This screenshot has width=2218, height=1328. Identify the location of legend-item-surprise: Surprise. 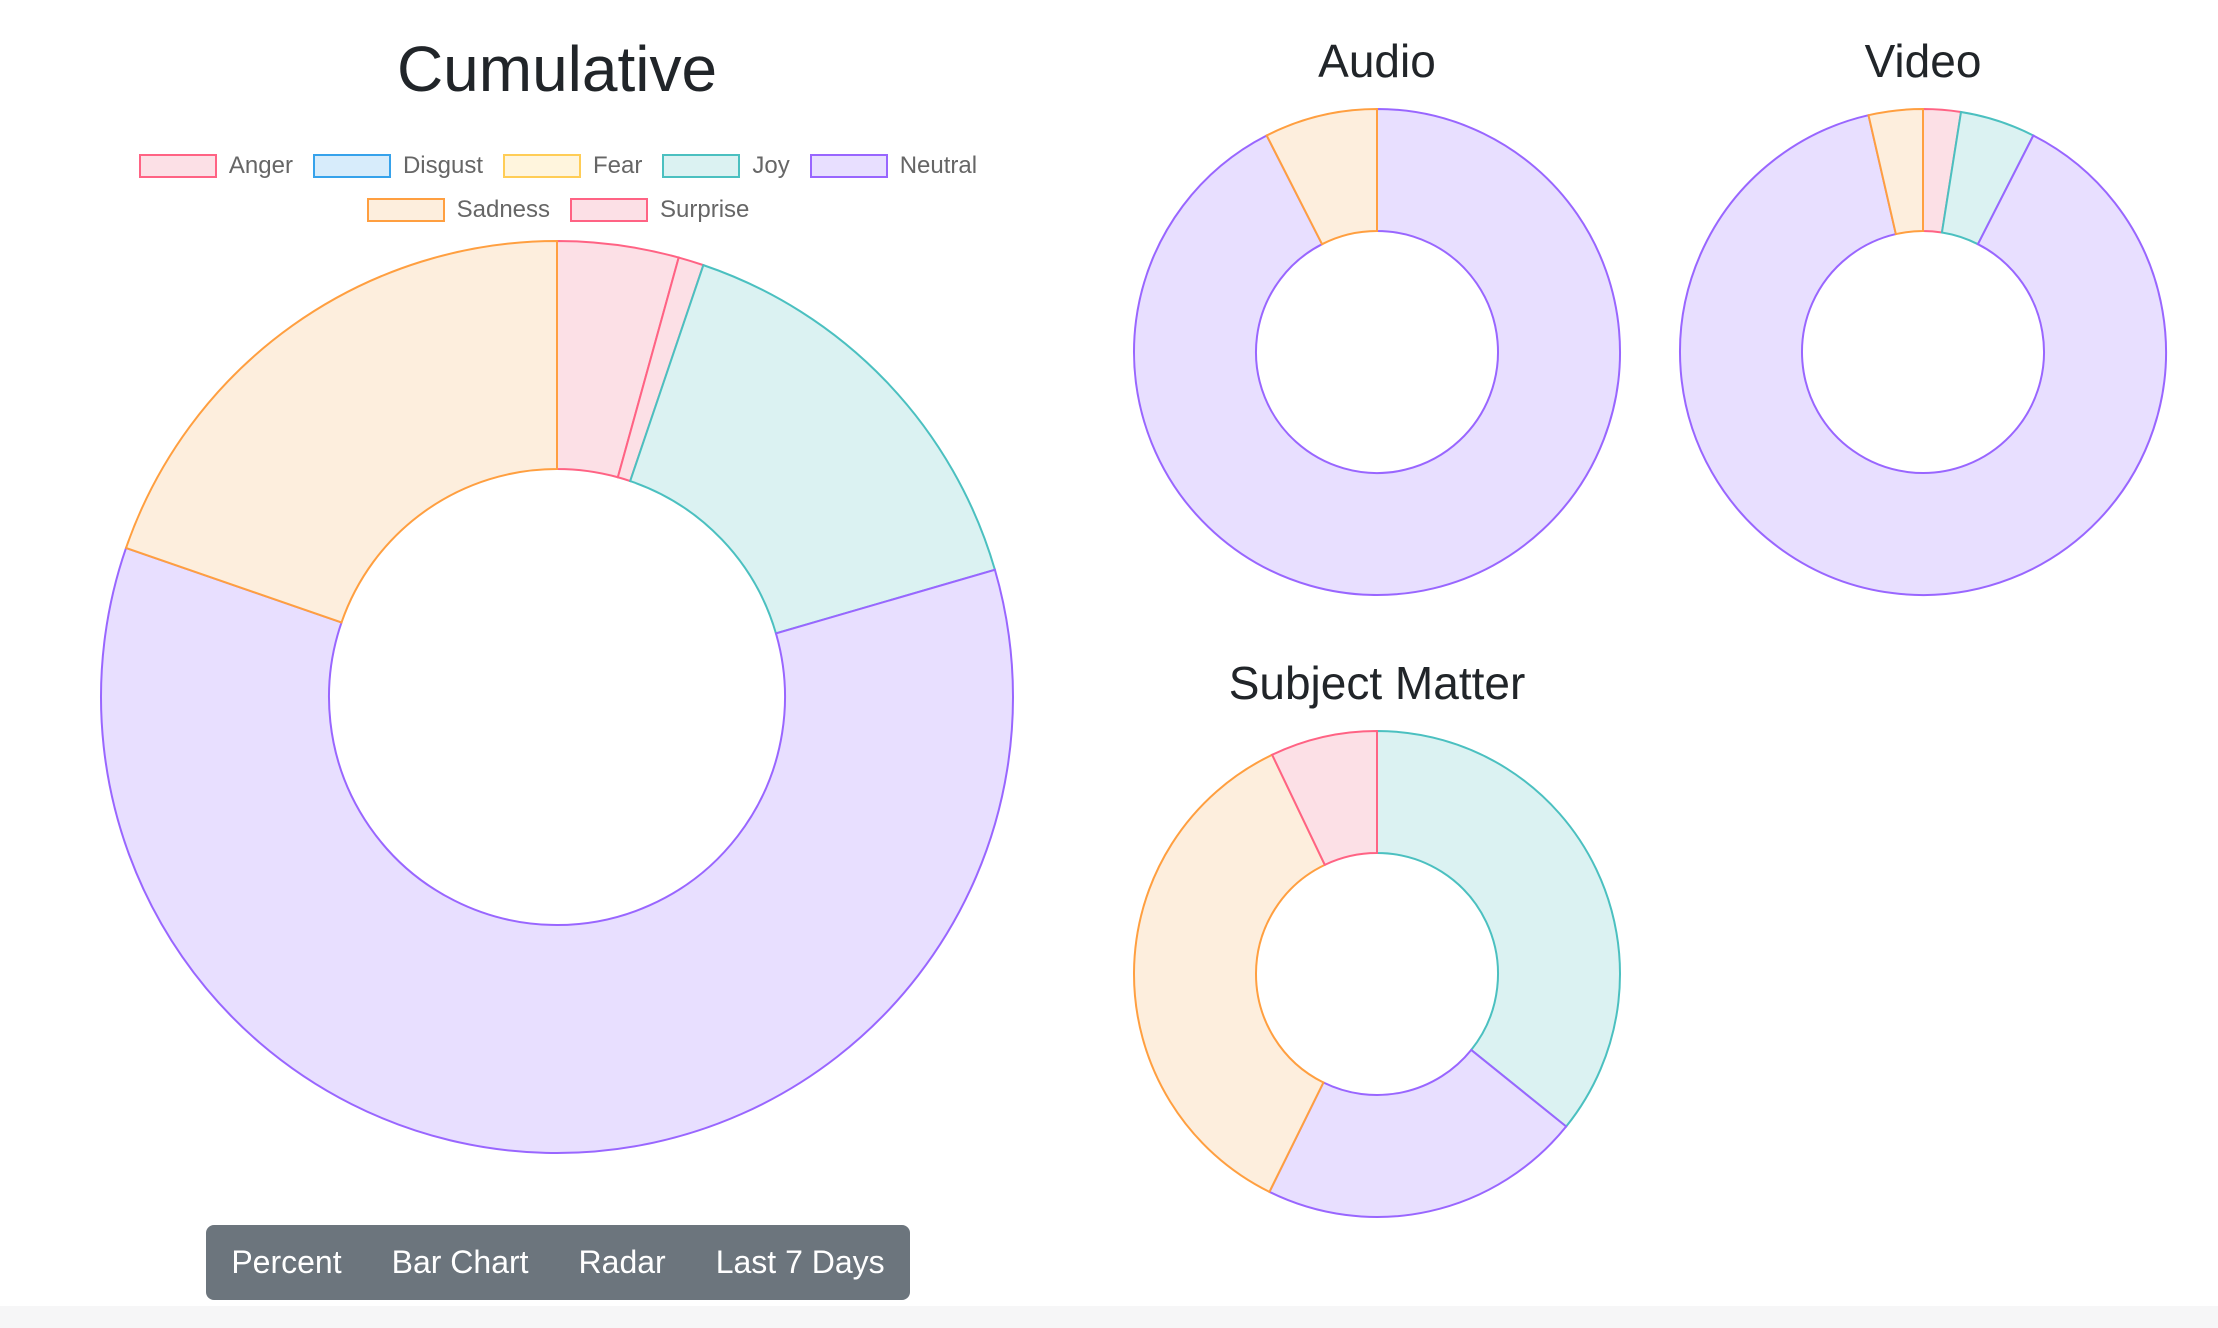
(659, 210).